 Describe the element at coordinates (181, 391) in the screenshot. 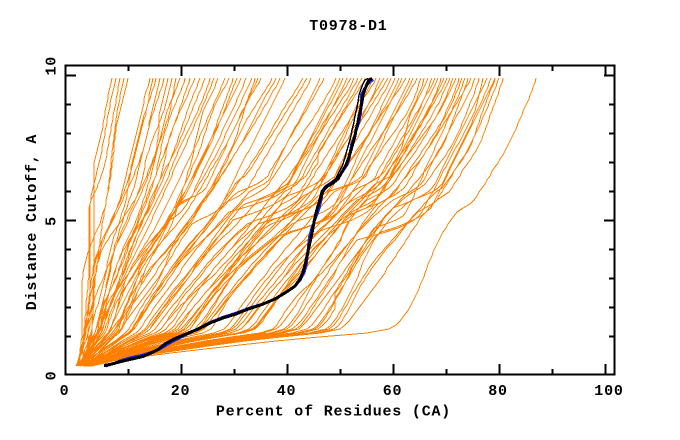

I see `svg-text: 20` at that location.